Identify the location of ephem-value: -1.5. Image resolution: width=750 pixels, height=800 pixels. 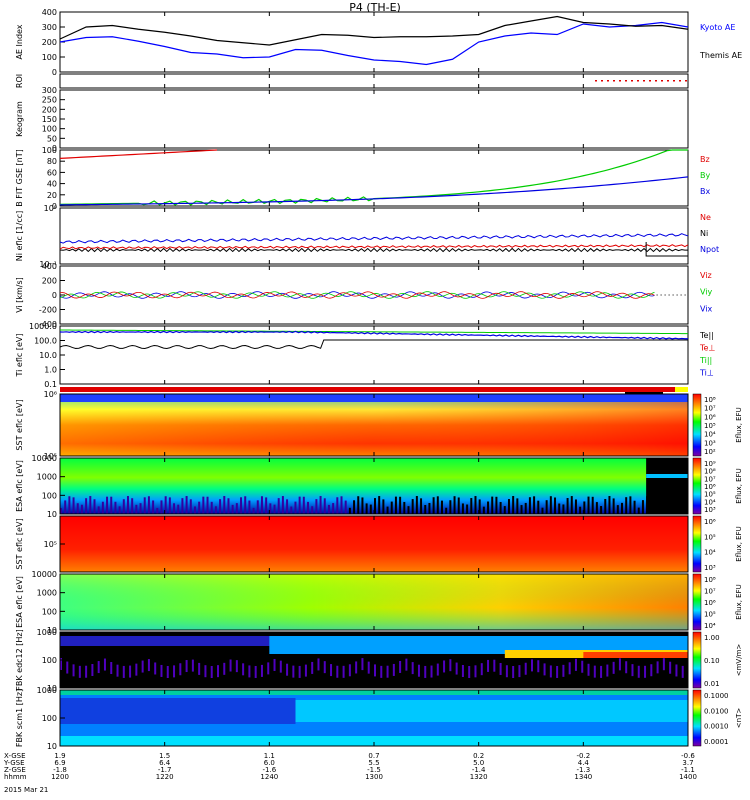
(374, 770).